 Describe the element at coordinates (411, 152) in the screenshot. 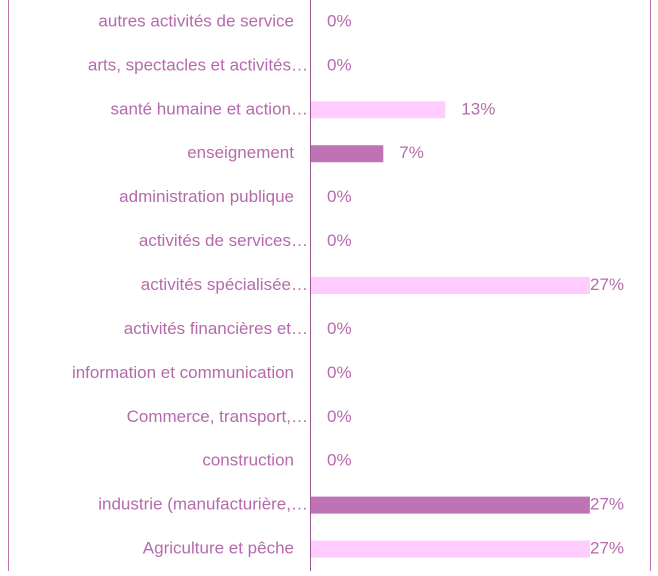

I see `value-label: 7%` at that location.